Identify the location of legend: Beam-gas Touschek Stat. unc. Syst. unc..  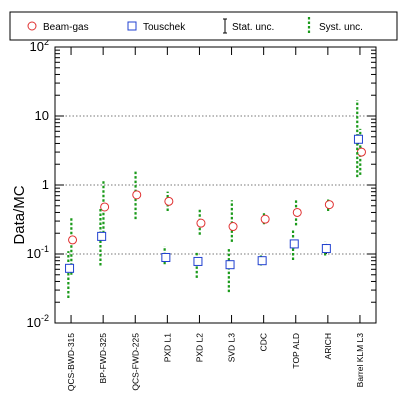
(203, 26).